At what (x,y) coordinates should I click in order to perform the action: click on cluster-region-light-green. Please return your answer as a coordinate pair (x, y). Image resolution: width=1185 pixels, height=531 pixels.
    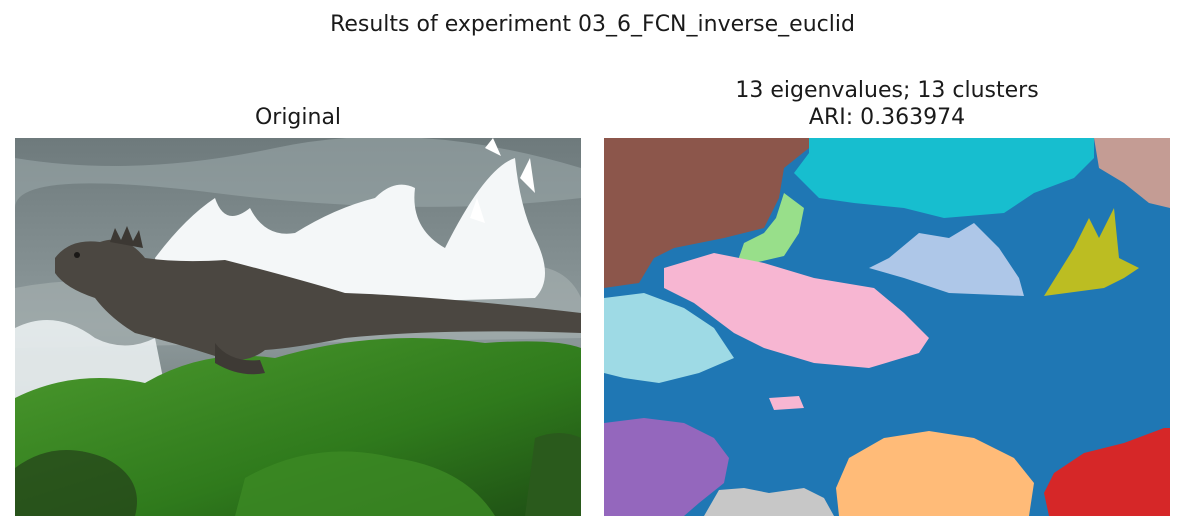
    Looking at the image, I should click on (770, 229).